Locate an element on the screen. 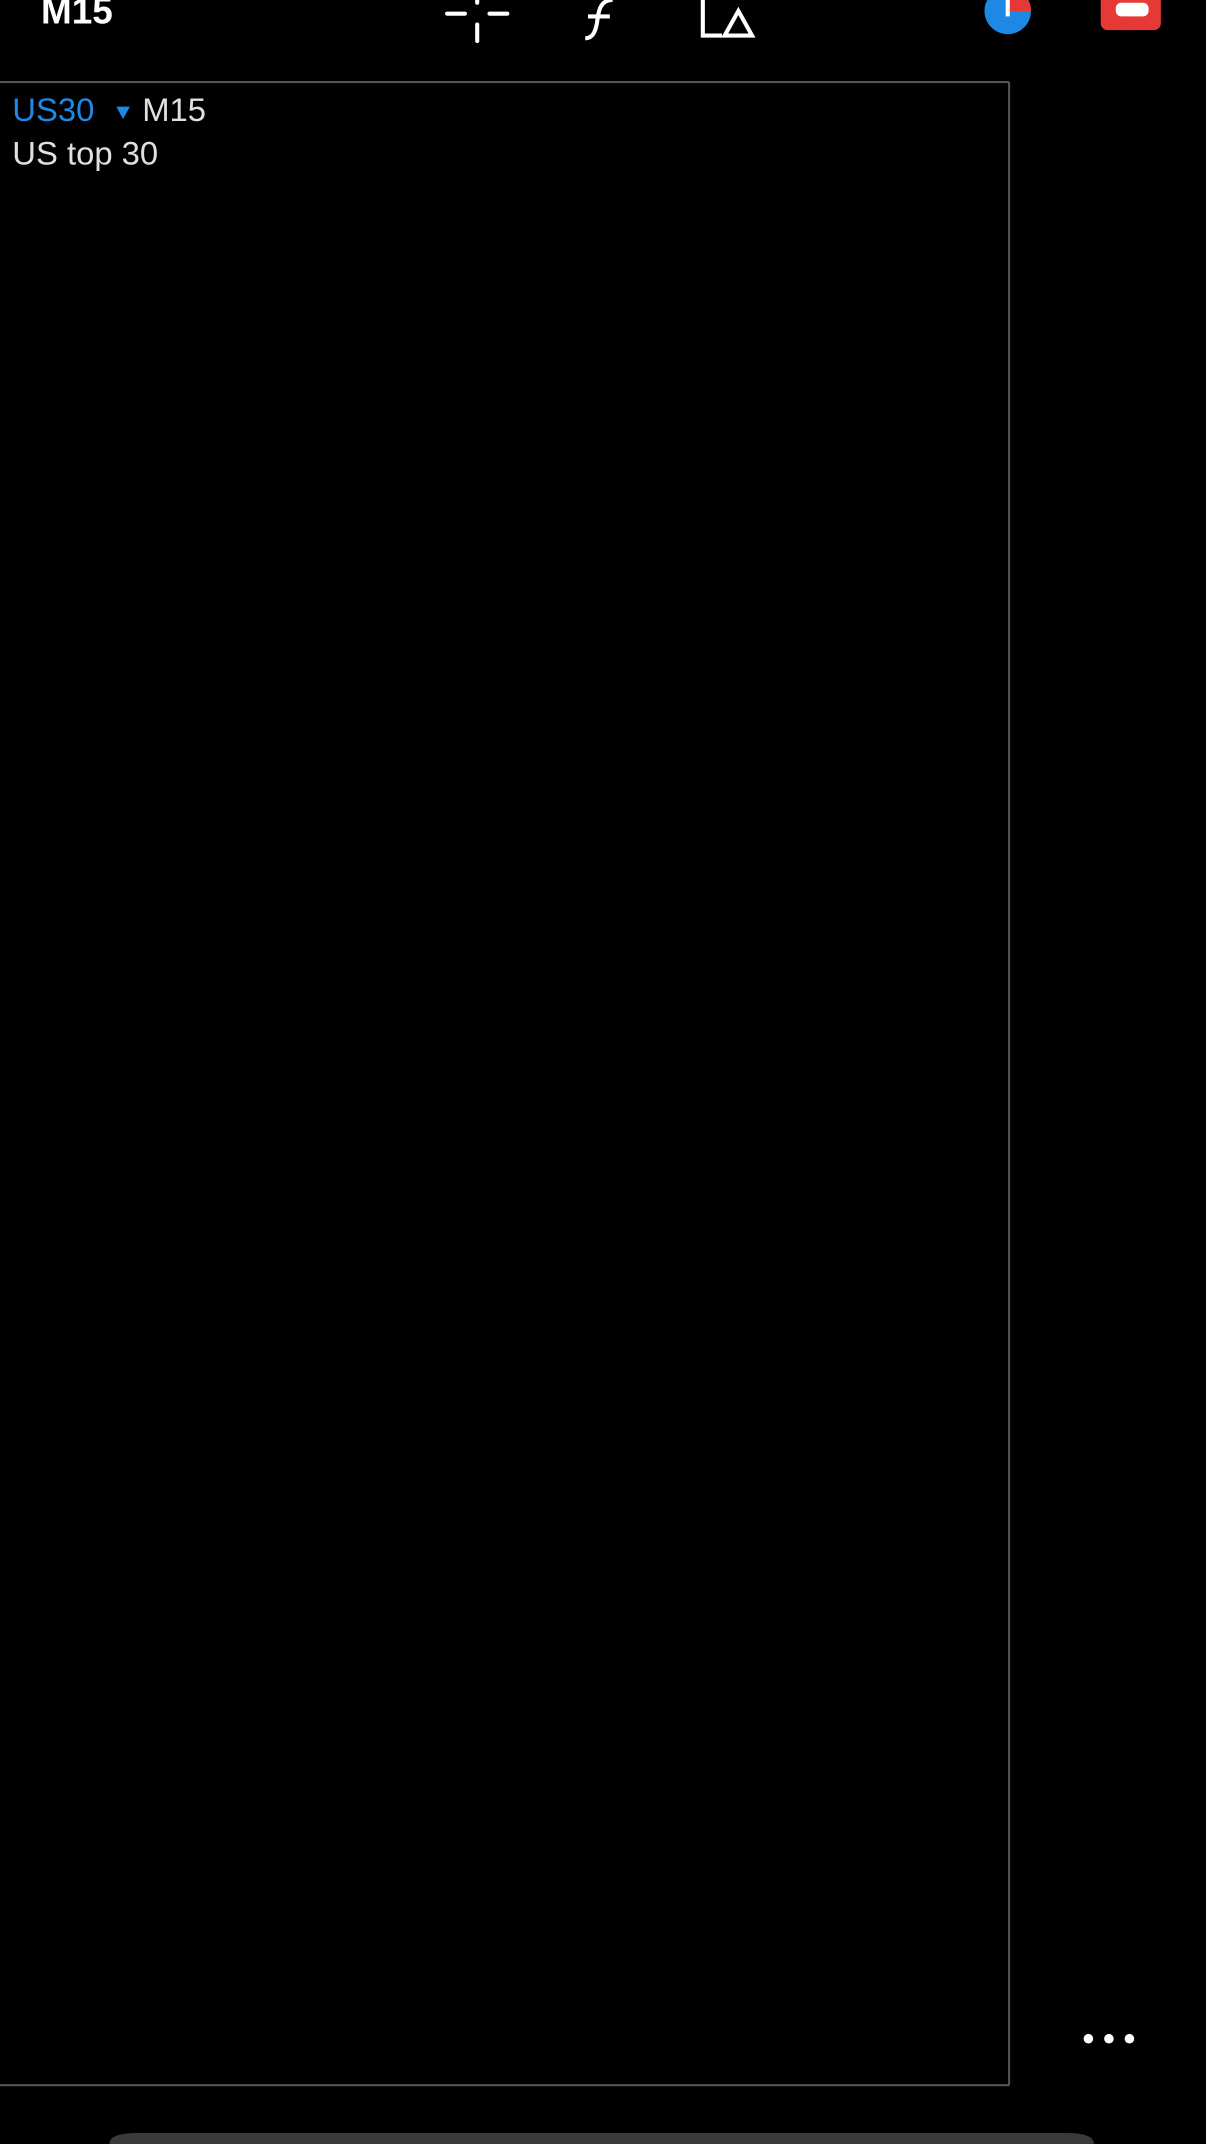 The height and width of the screenshot is (2144, 1206). crosshair-icon is located at coordinates (477, 22).